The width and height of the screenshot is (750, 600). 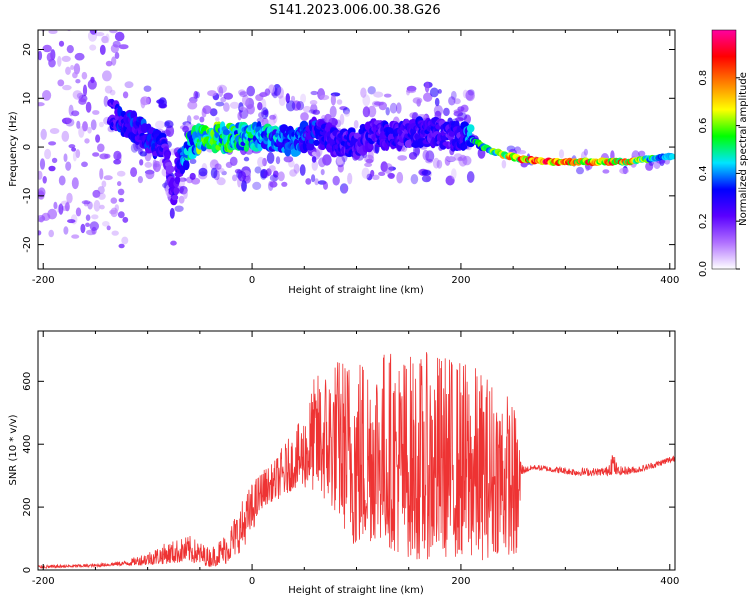 I want to click on snr-y-tick-label: 400, so click(x=27, y=444).